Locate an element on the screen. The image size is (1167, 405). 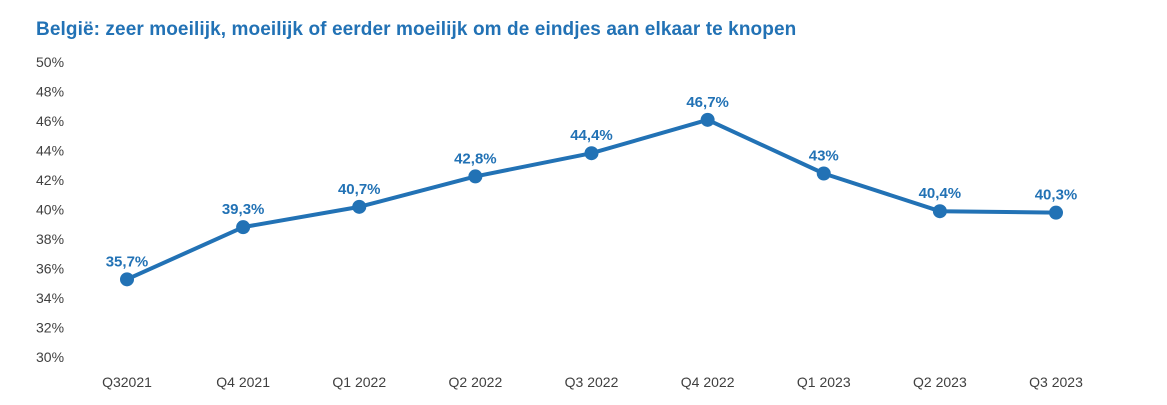
data-point-label: 40,7% is located at coordinates (359, 189).